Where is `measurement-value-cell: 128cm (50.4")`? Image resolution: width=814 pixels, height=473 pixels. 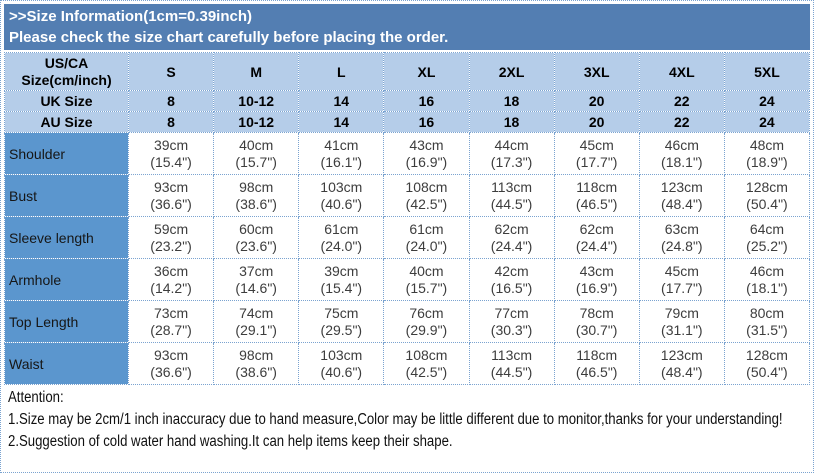 measurement-value-cell: 128cm (50.4") is located at coordinates (767, 195).